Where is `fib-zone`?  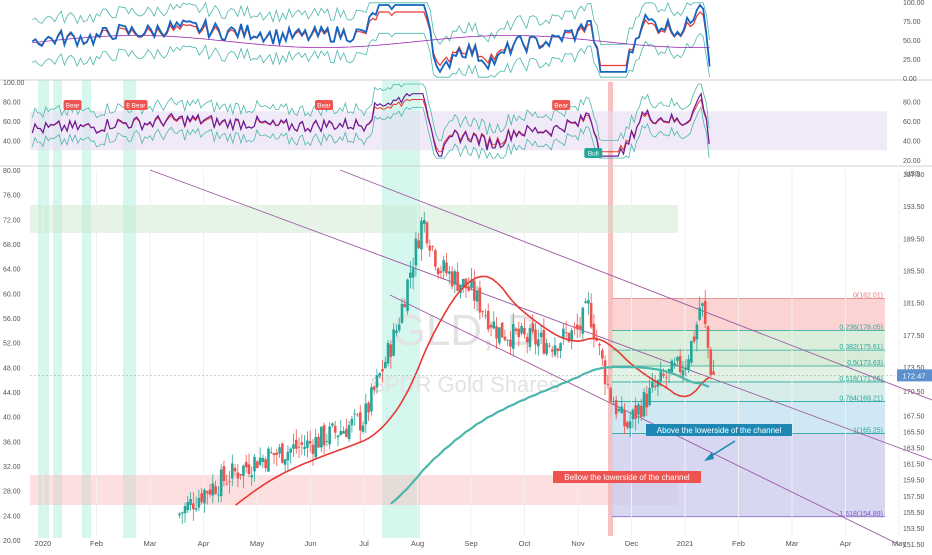 fib-zone is located at coordinates (748, 314).